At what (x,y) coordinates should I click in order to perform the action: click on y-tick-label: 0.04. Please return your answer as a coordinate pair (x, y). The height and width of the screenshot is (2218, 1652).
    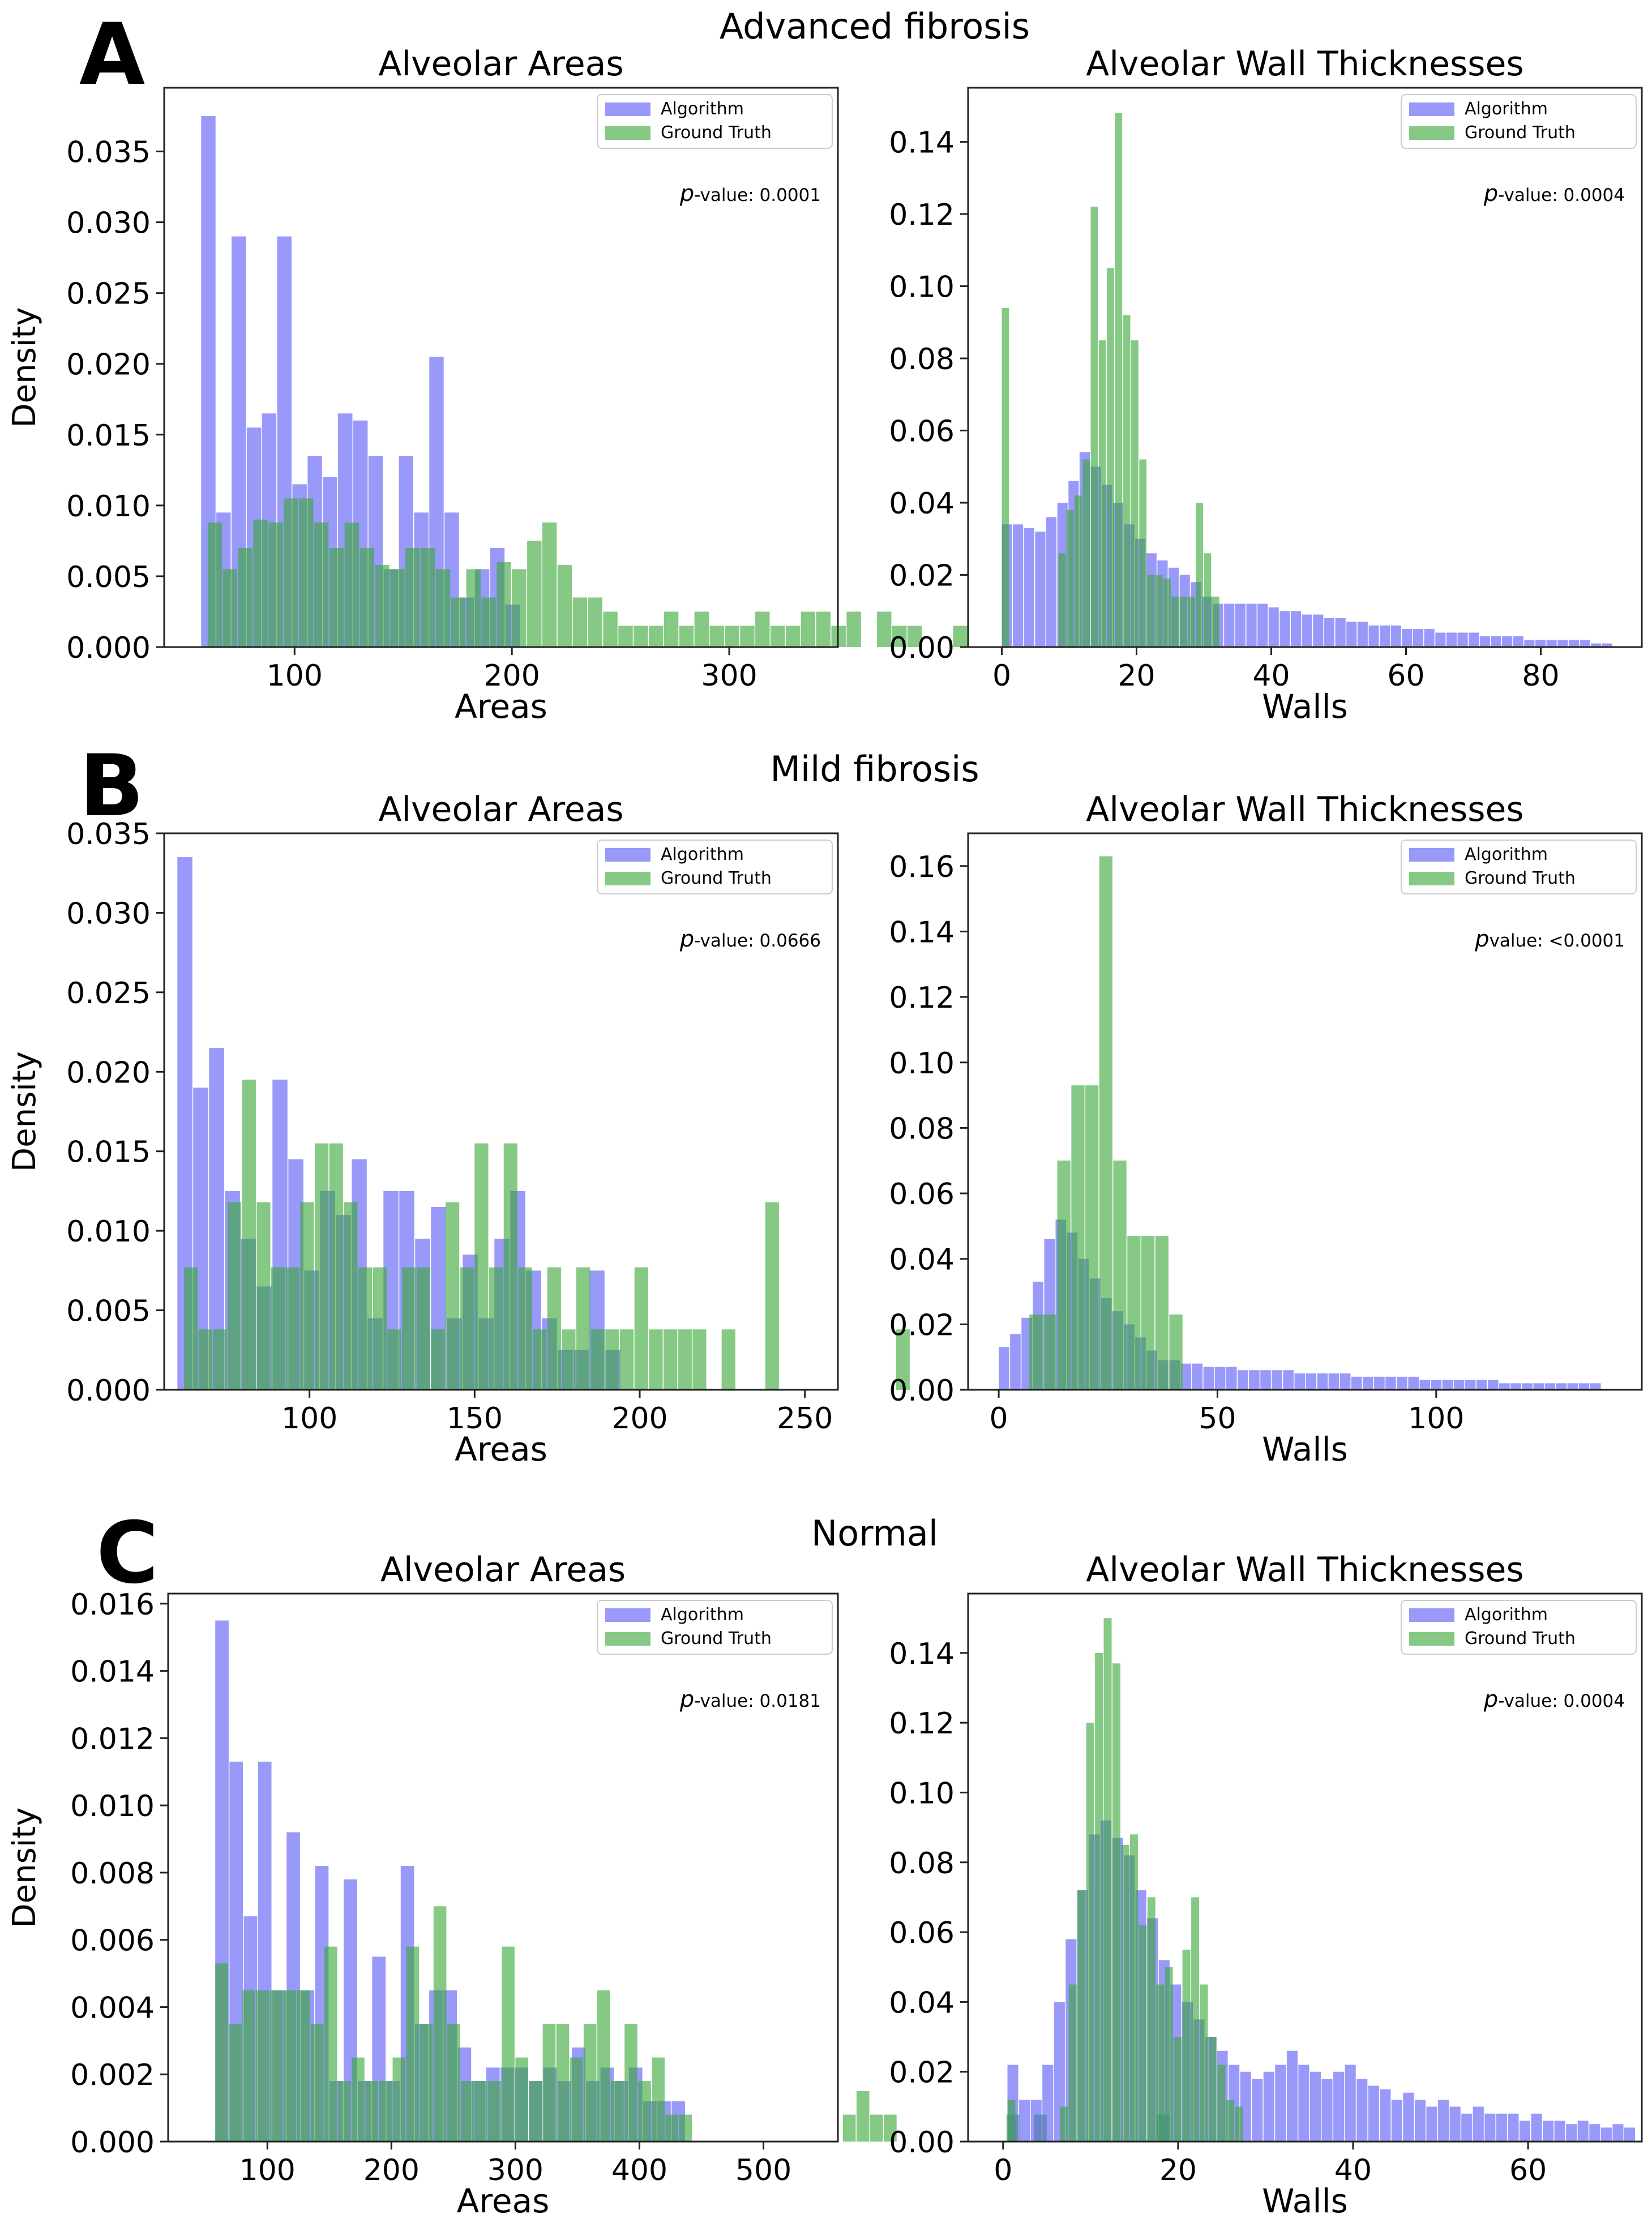
    Looking at the image, I should click on (922, 1260).